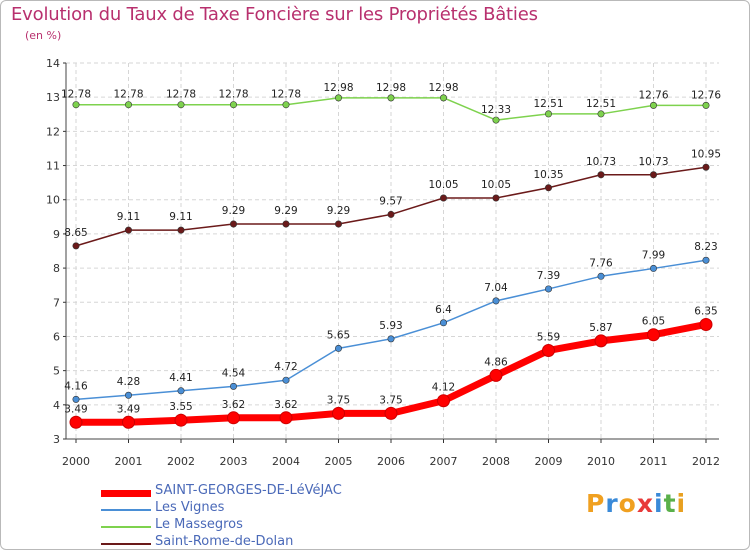 The width and height of the screenshot is (750, 550). Describe the element at coordinates (285, 405) in the screenshot. I see `data-label: 3.62` at that location.